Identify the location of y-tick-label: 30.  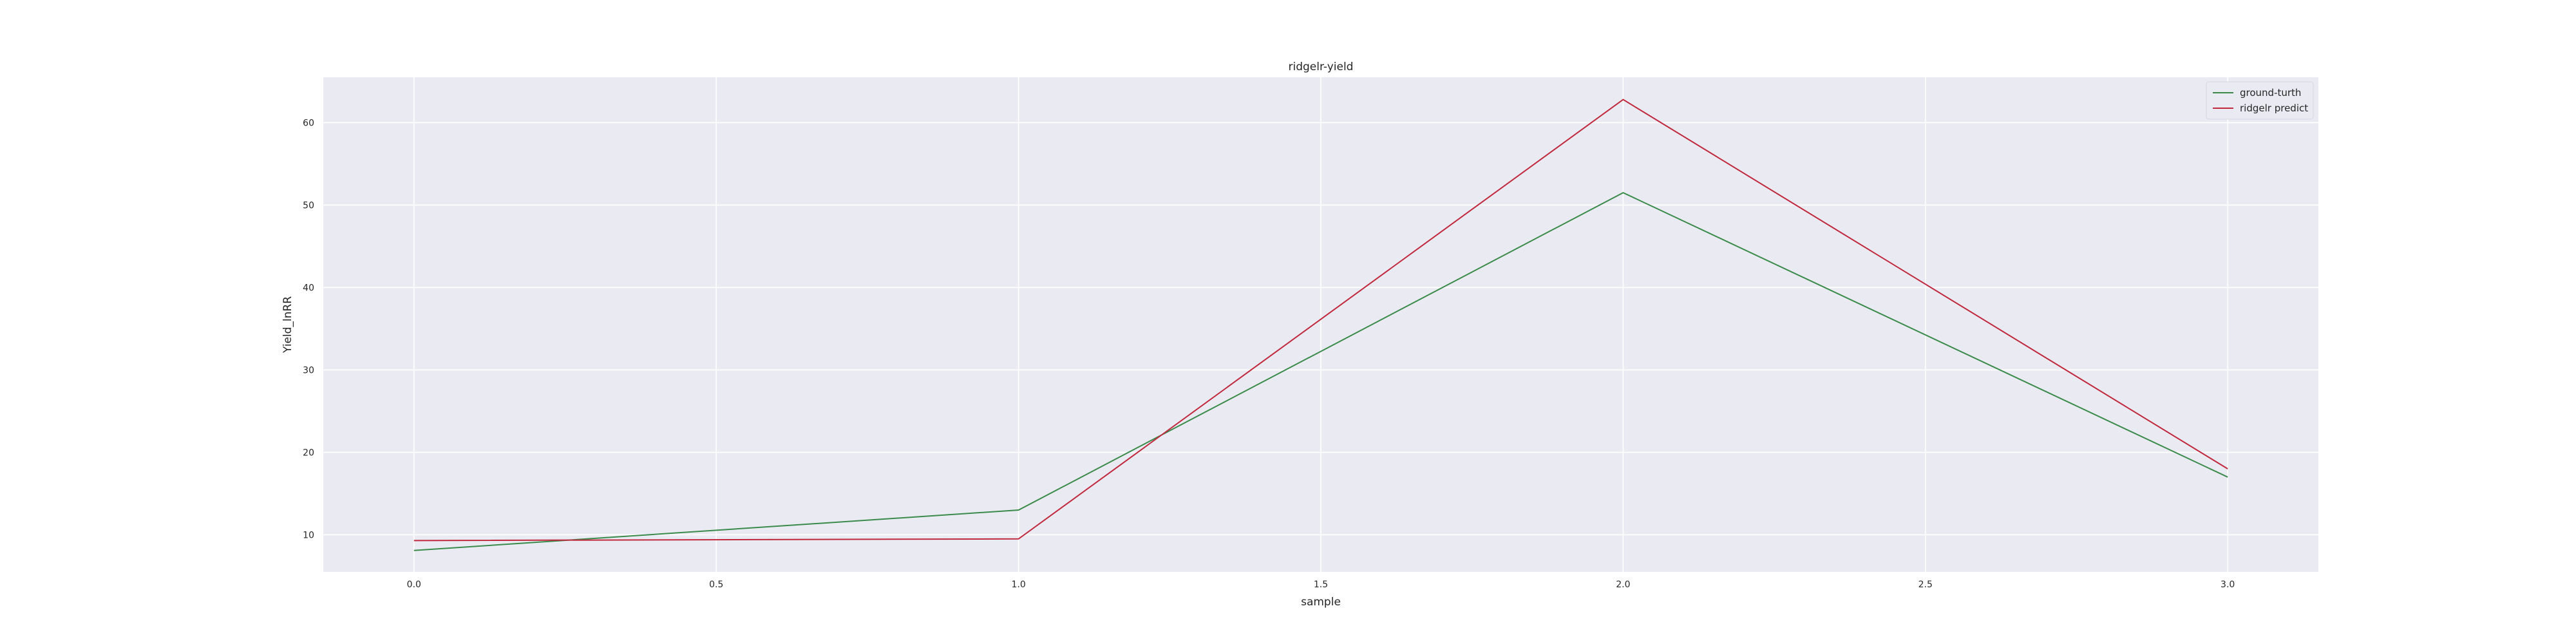
(309, 370).